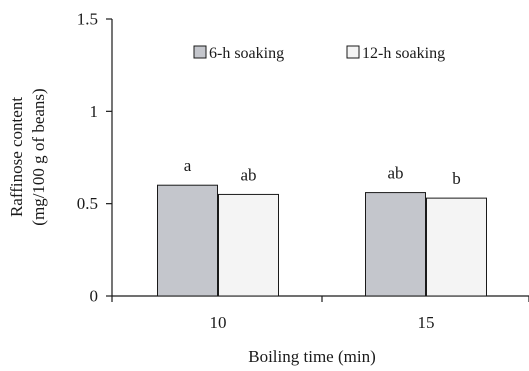  What do you see at coordinates (16, 157) in the screenshot?
I see `y-axis-title-line-1: Raffinose content` at bounding box center [16, 157].